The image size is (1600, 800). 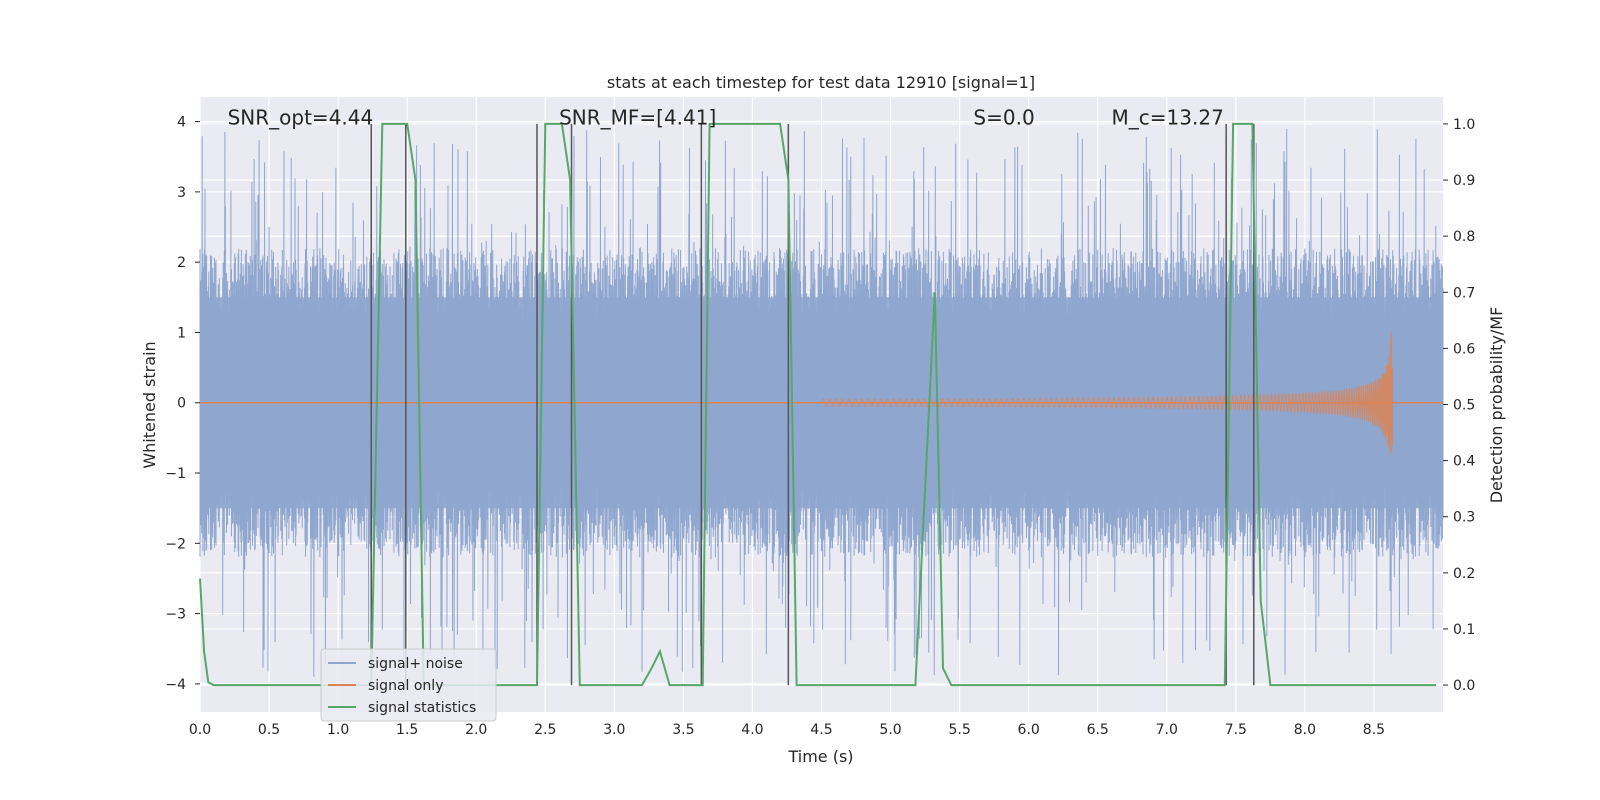 What do you see at coordinates (1464, 630) in the screenshot?
I see `y-right-tick-9: 0.1` at bounding box center [1464, 630].